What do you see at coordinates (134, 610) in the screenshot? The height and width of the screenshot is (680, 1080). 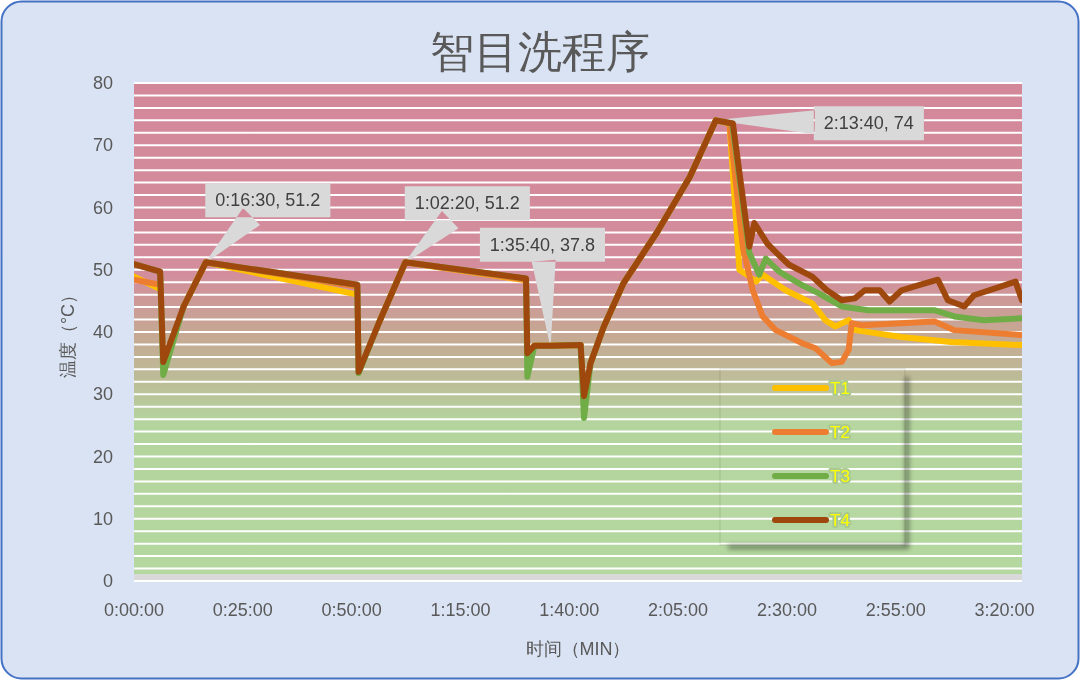 I see `x-tick-label: 0:00:00` at bounding box center [134, 610].